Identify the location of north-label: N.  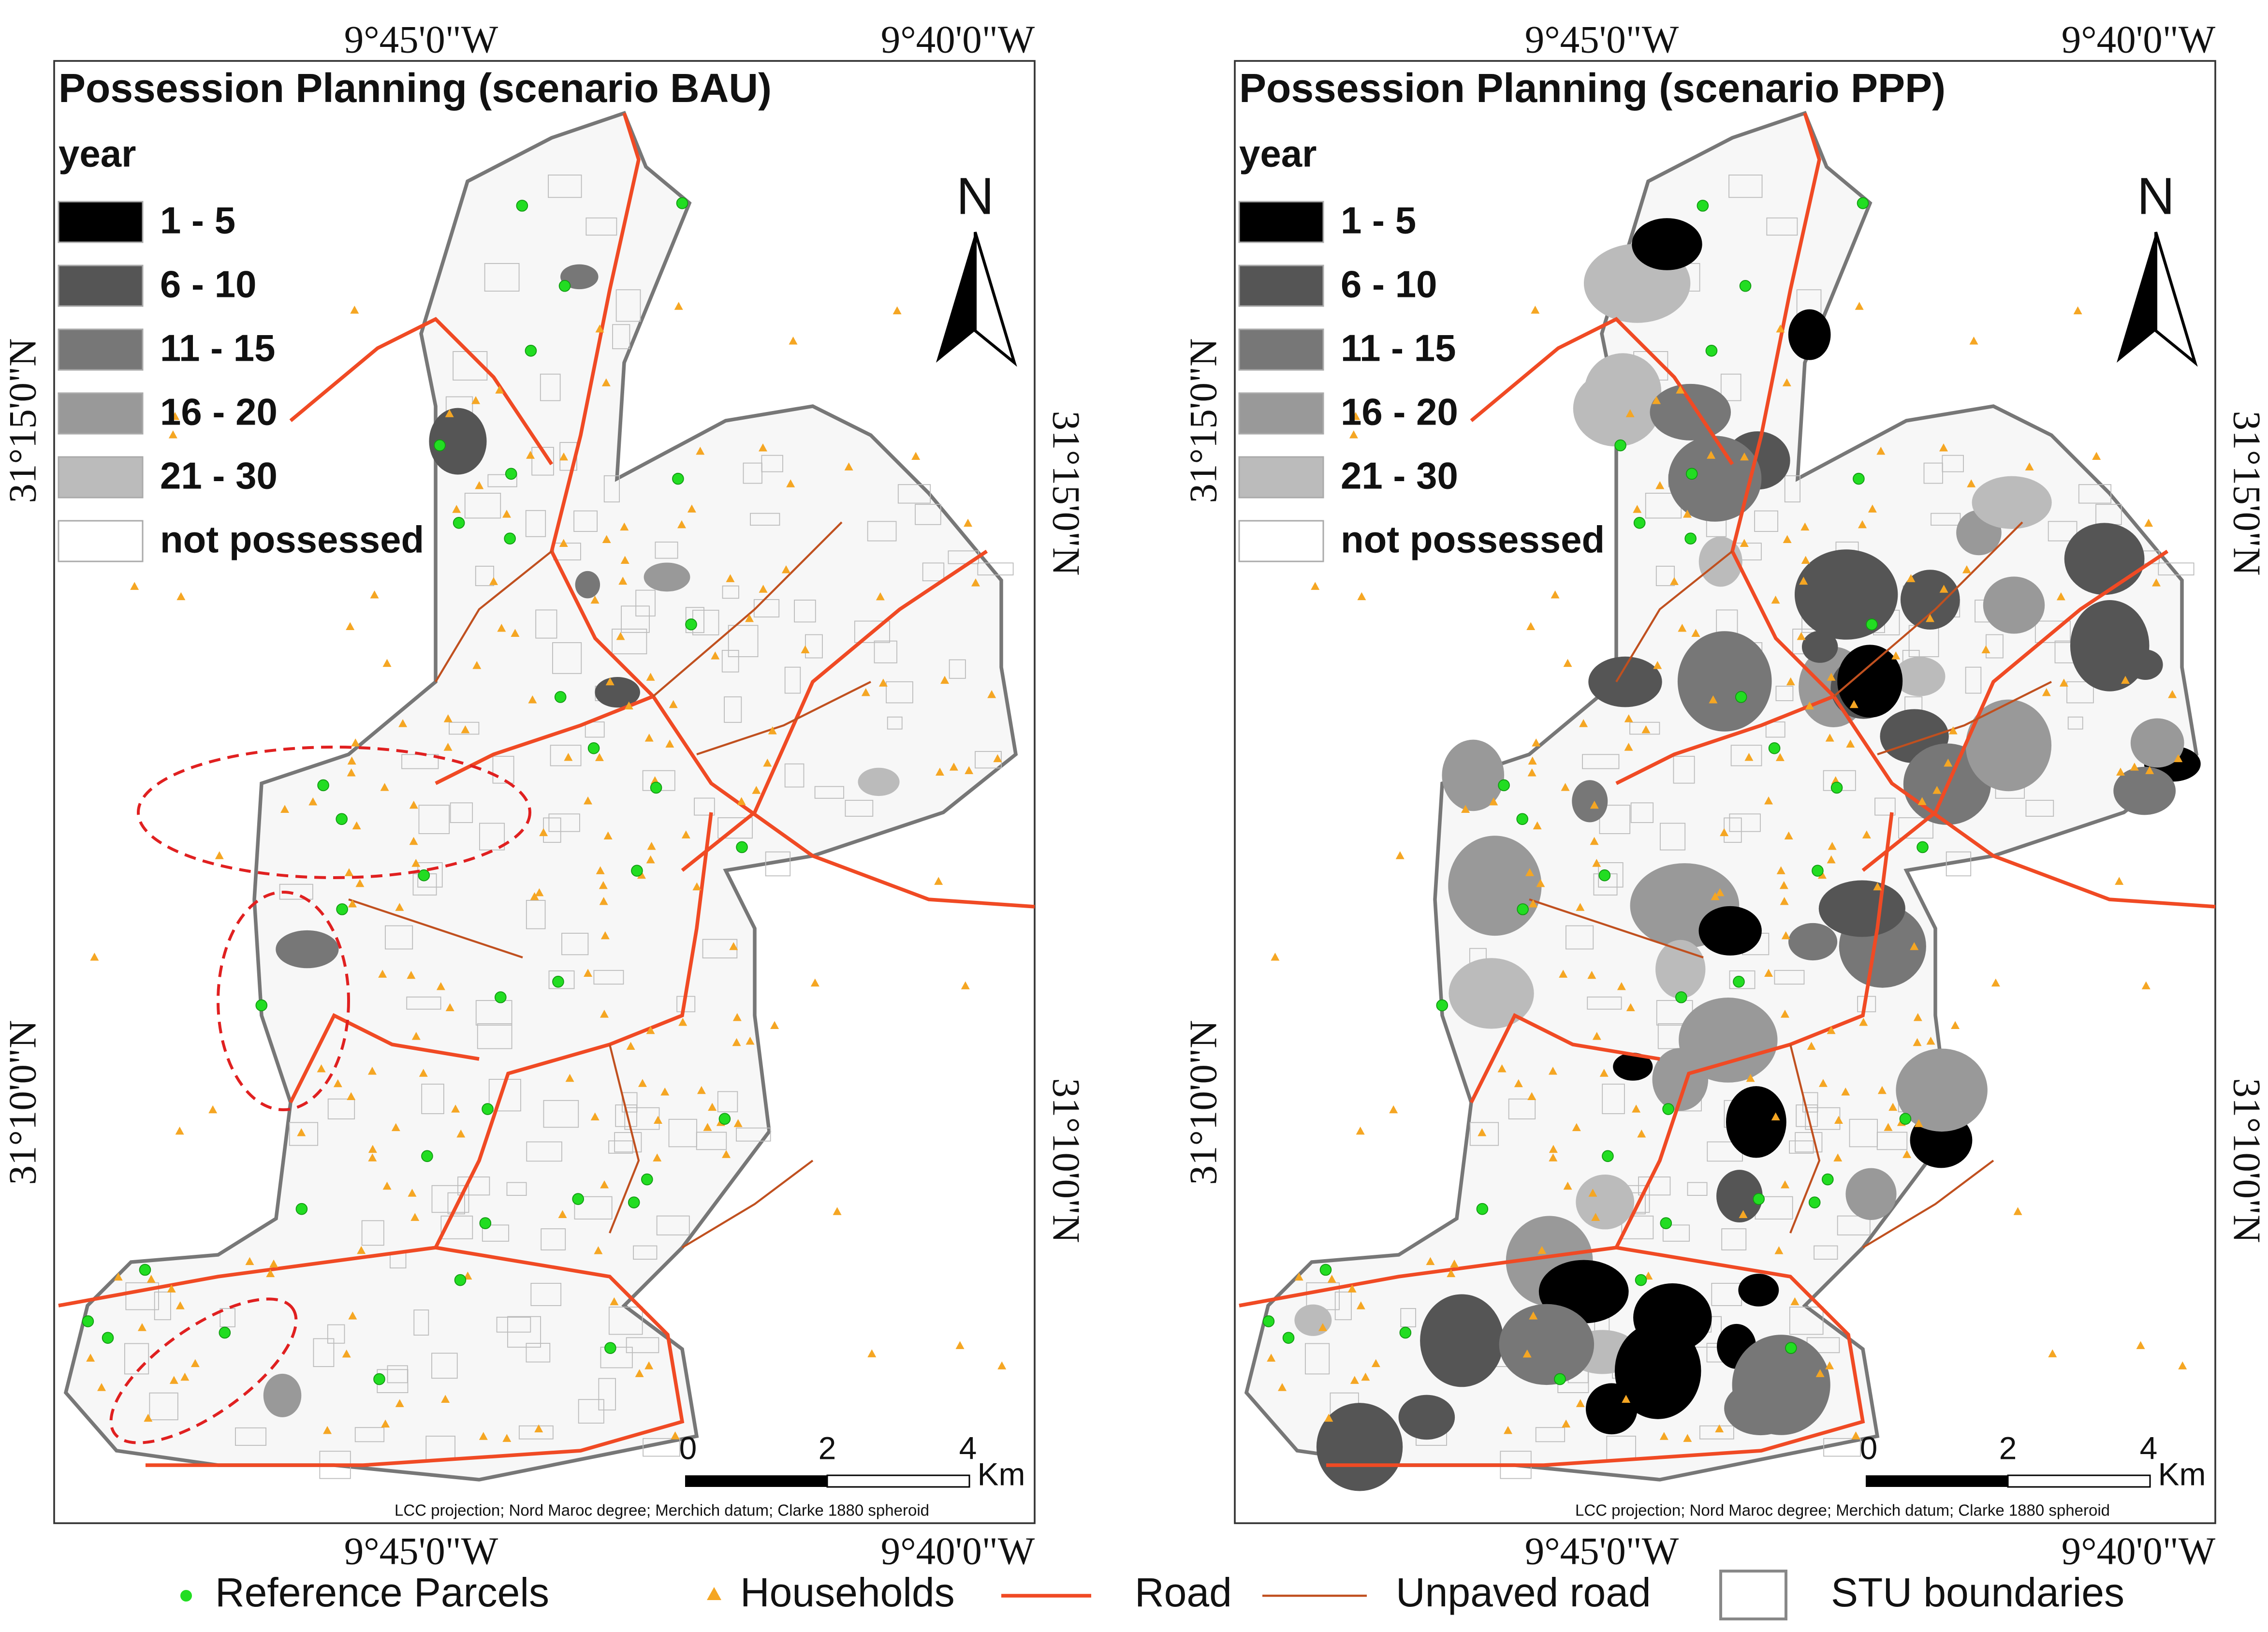
(2156, 196).